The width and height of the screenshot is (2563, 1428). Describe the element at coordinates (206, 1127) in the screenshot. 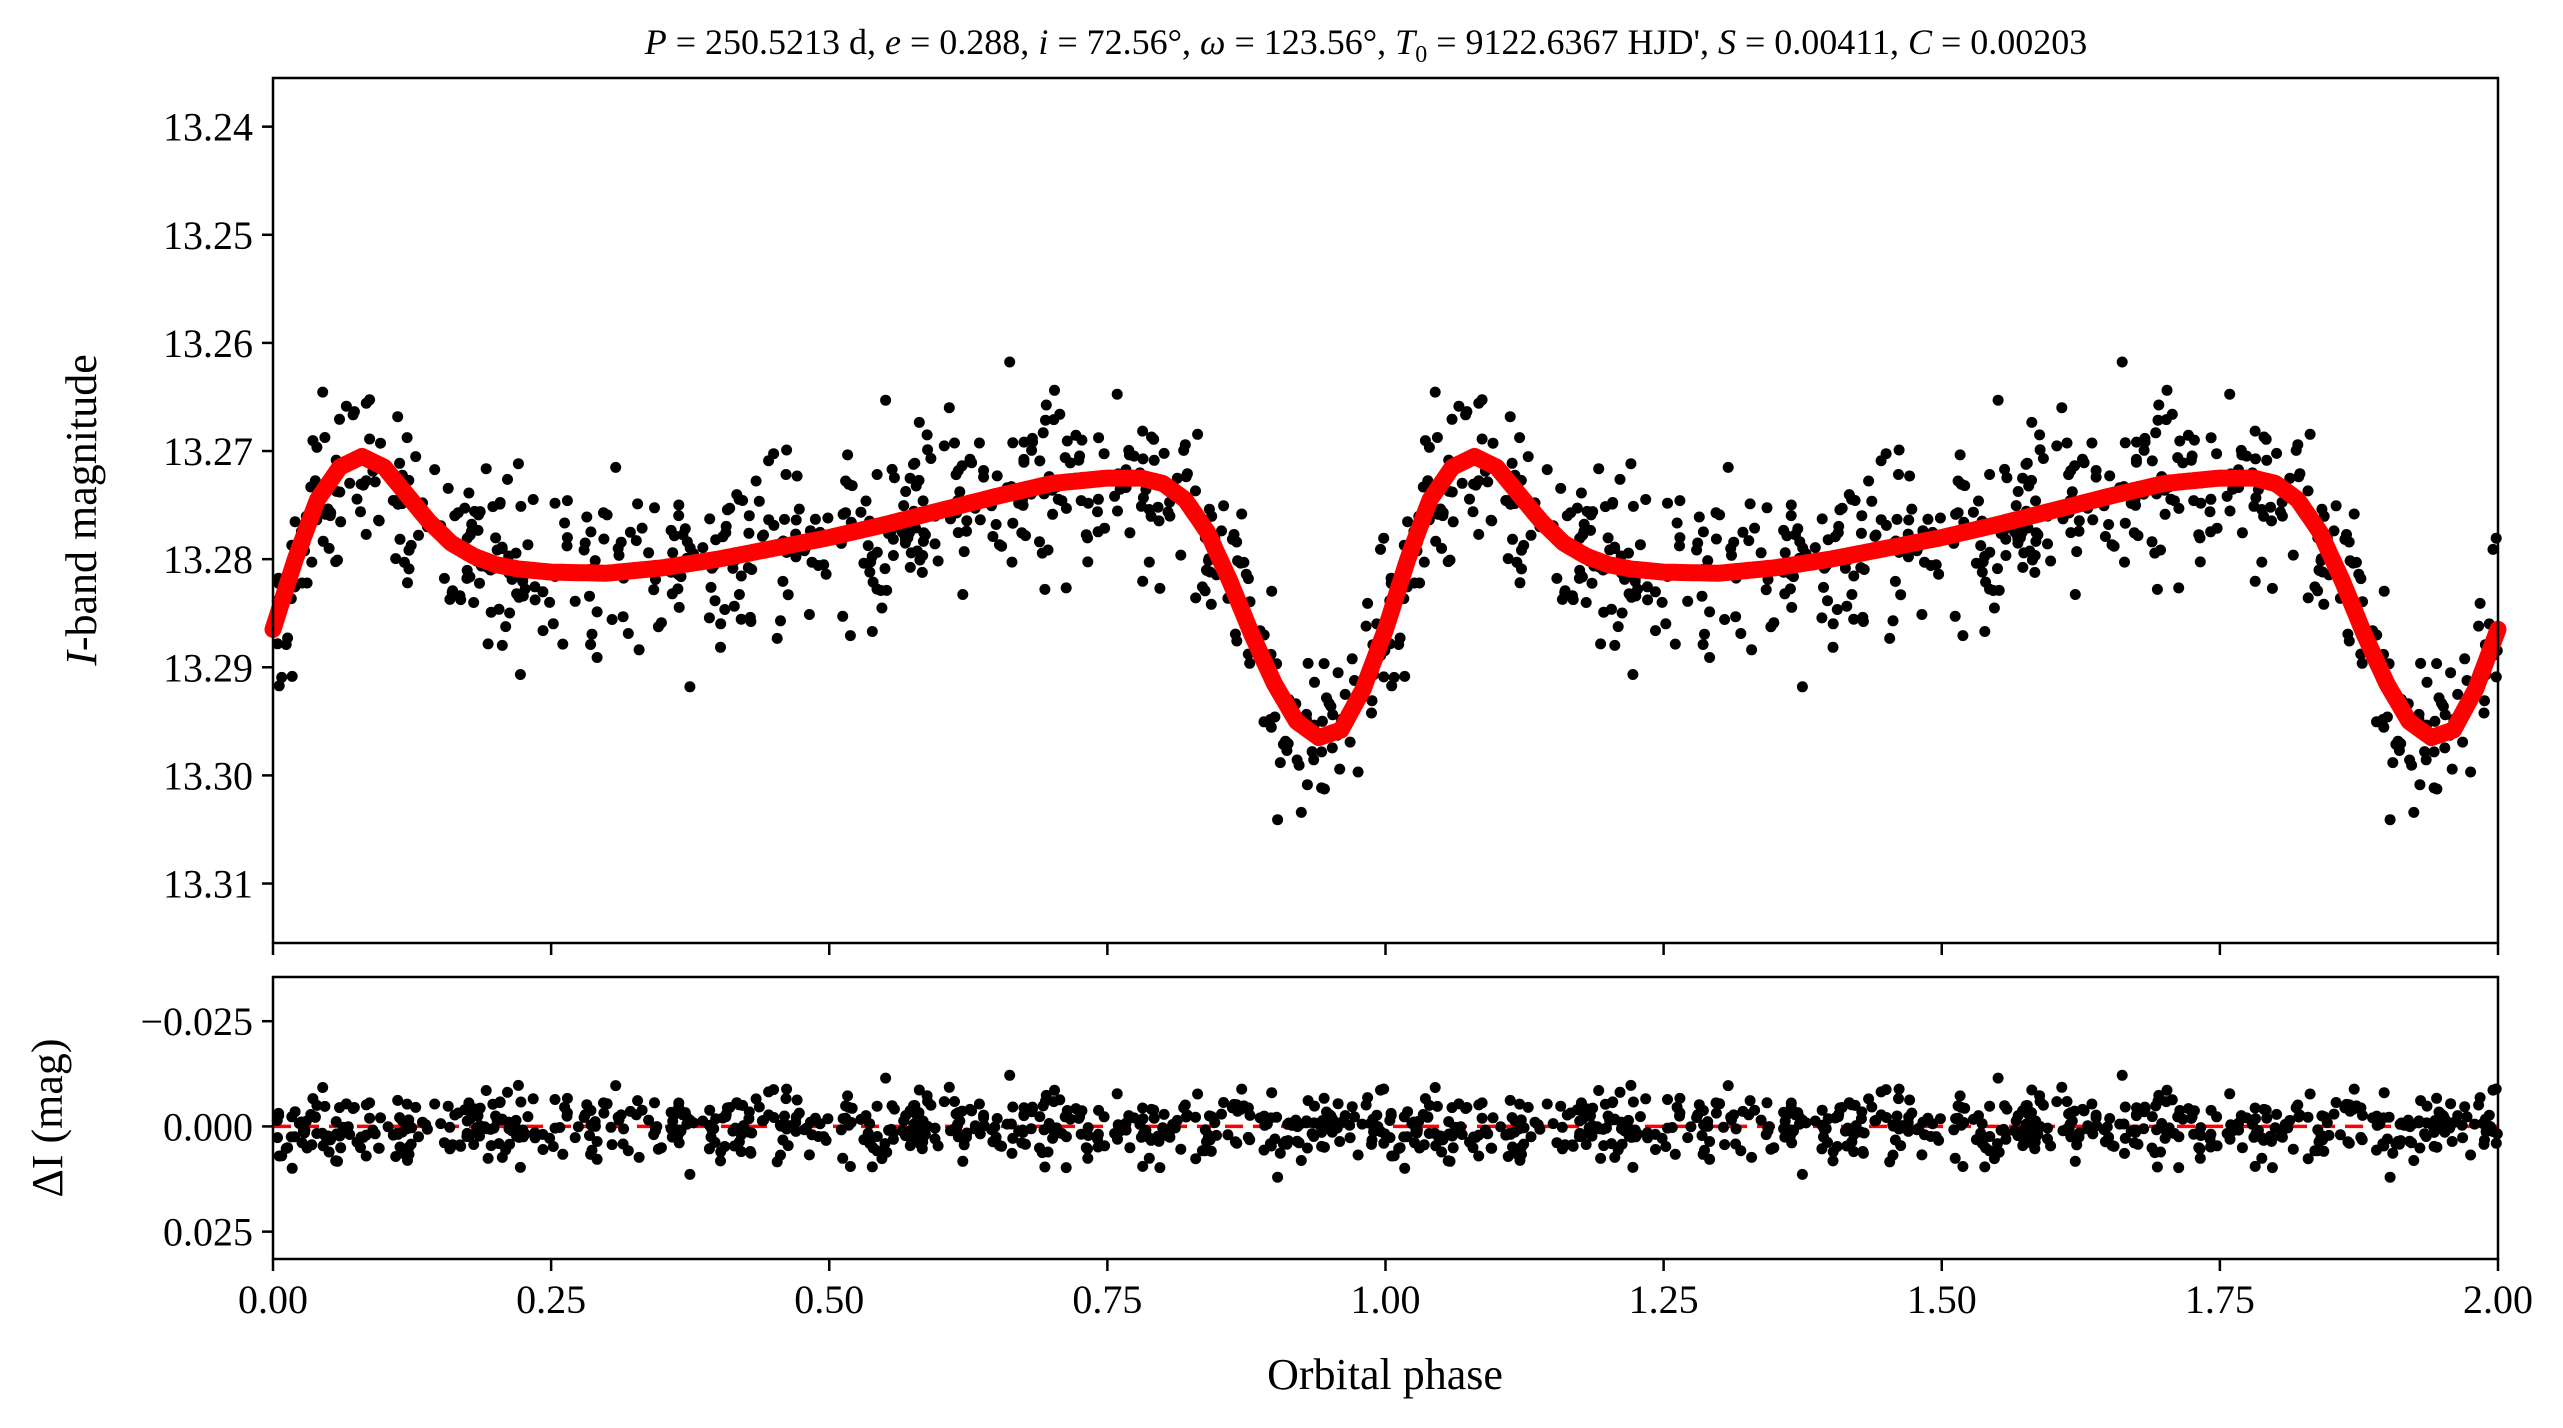

I see `bottom-y-ticks: −0.025 0.000 0.025` at that location.